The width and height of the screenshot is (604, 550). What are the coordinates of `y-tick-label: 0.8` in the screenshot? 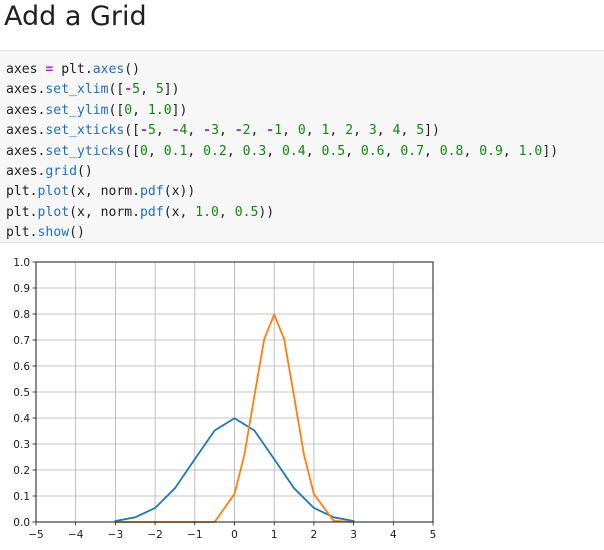 It's located at (21, 315).